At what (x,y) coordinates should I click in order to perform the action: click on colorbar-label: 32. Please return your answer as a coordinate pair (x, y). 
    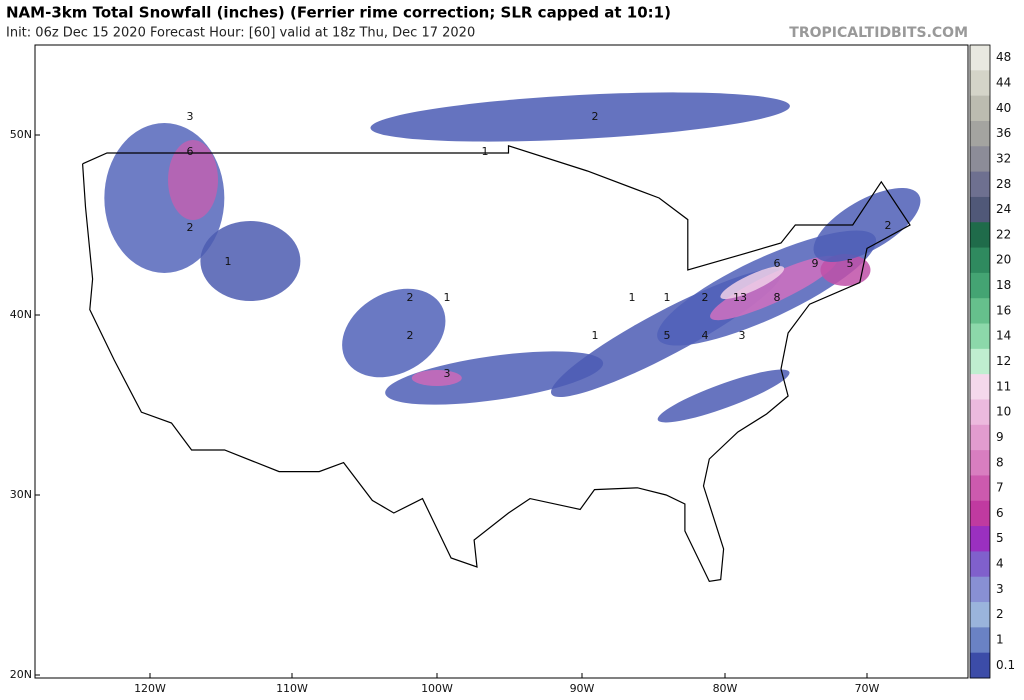
    Looking at the image, I should click on (1003, 158).